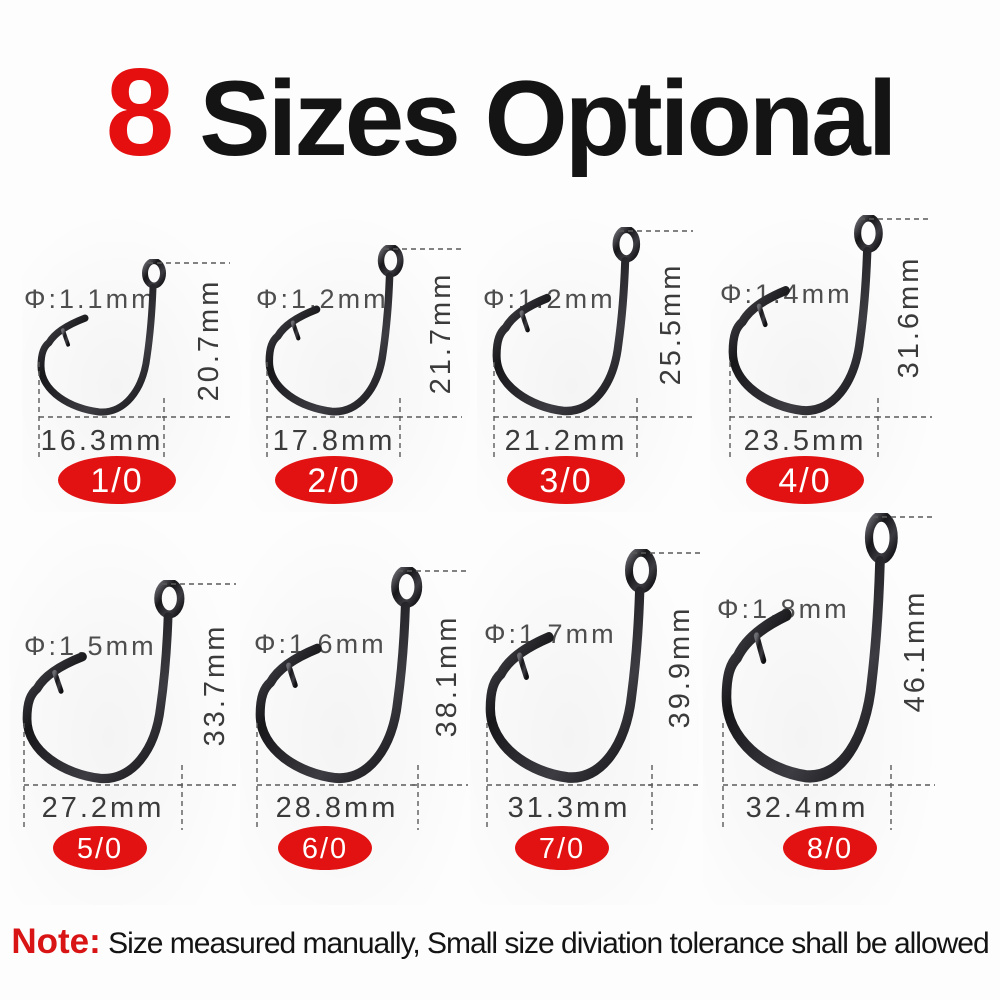 The height and width of the screenshot is (1000, 1000). What do you see at coordinates (447, 676) in the screenshot?
I see `height-measurement: 38.1mm` at bounding box center [447, 676].